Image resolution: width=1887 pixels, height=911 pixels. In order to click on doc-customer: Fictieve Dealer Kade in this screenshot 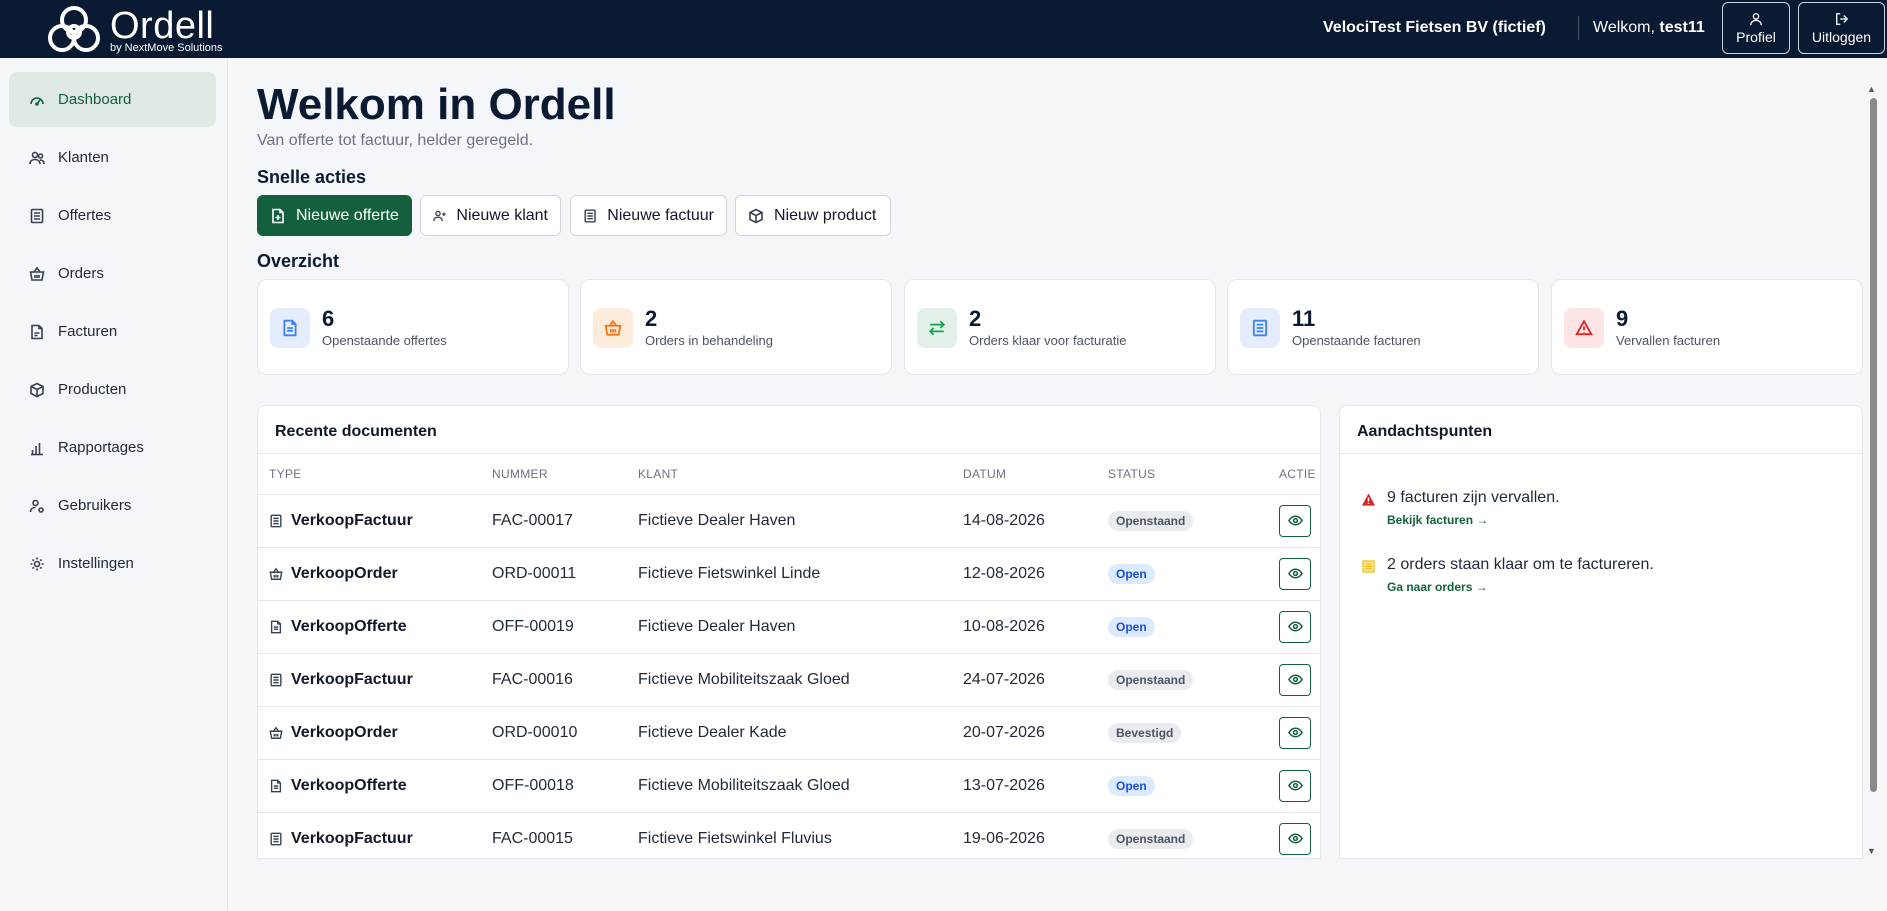, I will do `click(789, 733)`.